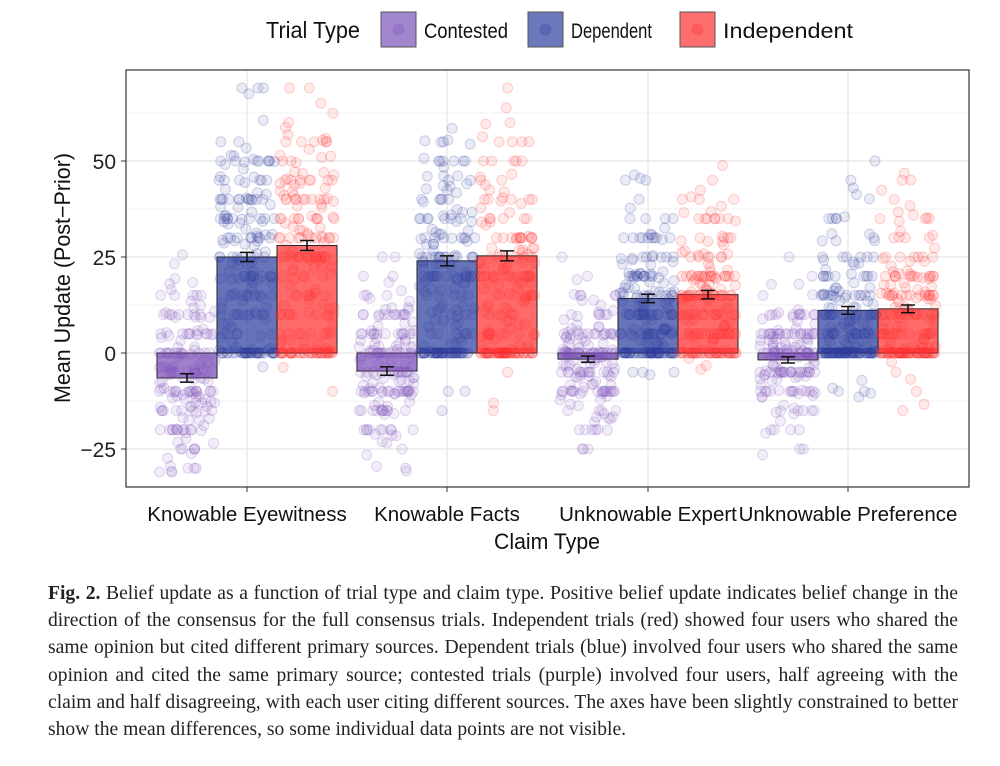 This screenshot has width=1000, height=766. What do you see at coordinates (697, 29) in the screenshot?
I see `legend-point-independent` at bounding box center [697, 29].